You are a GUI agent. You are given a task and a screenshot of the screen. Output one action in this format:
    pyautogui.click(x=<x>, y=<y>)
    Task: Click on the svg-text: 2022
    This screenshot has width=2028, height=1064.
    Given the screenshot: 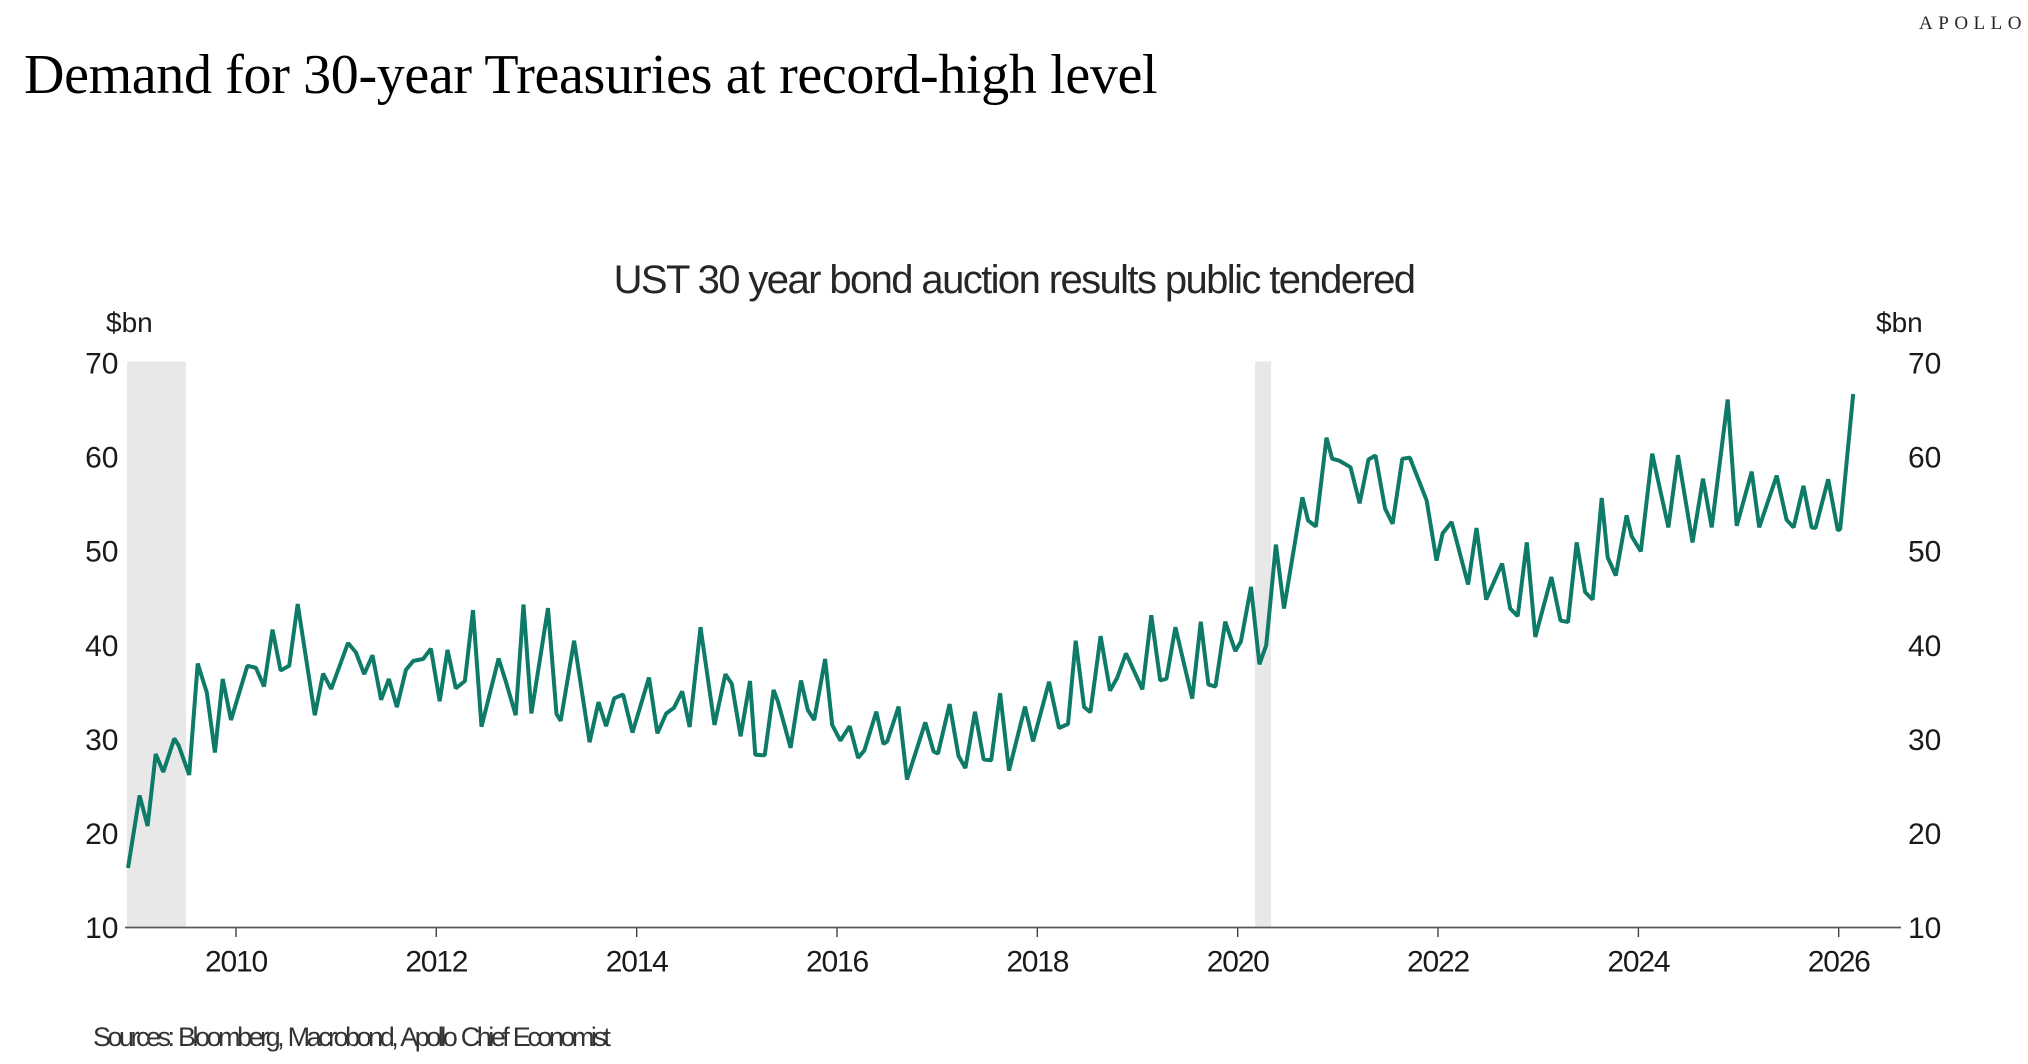 What is the action you would take?
    pyautogui.click(x=1438, y=962)
    